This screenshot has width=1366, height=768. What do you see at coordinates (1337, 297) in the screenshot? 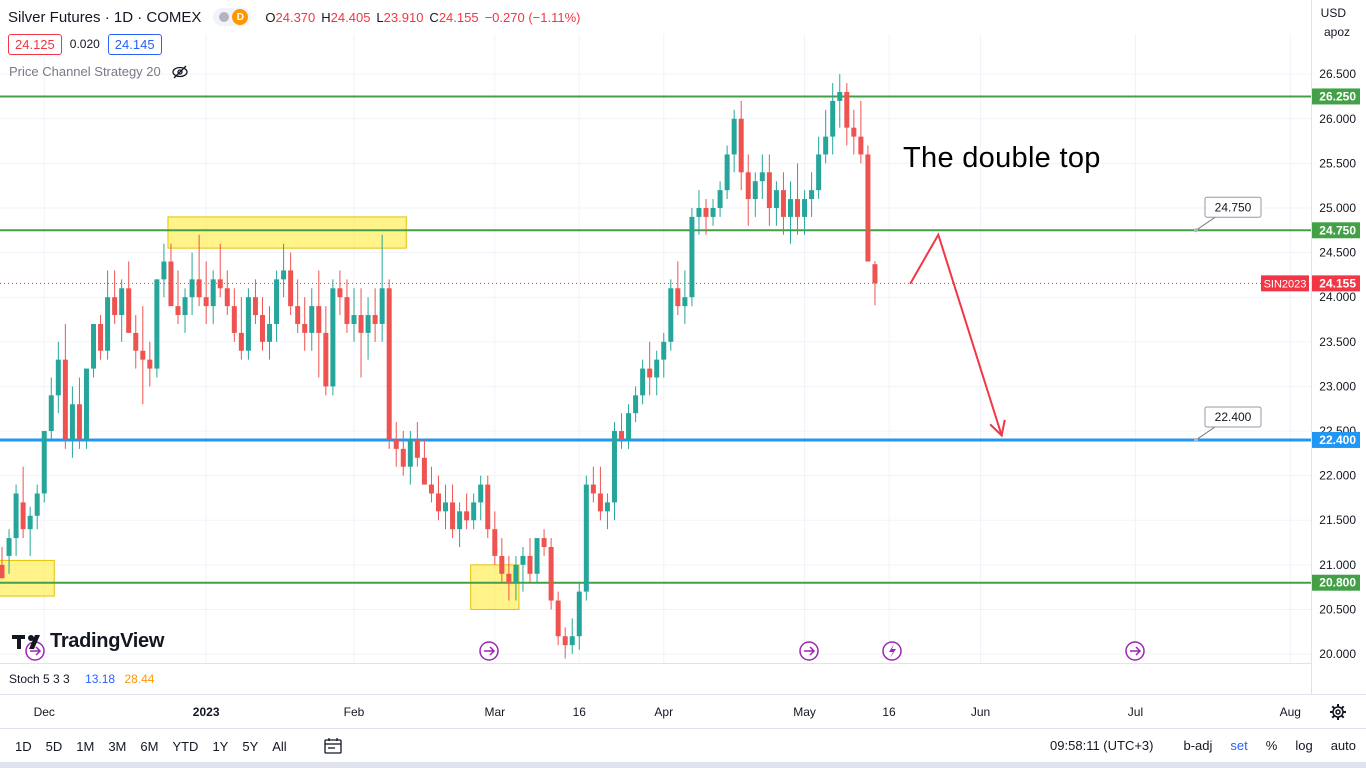
I see `y-tick-label: 24.000` at bounding box center [1337, 297].